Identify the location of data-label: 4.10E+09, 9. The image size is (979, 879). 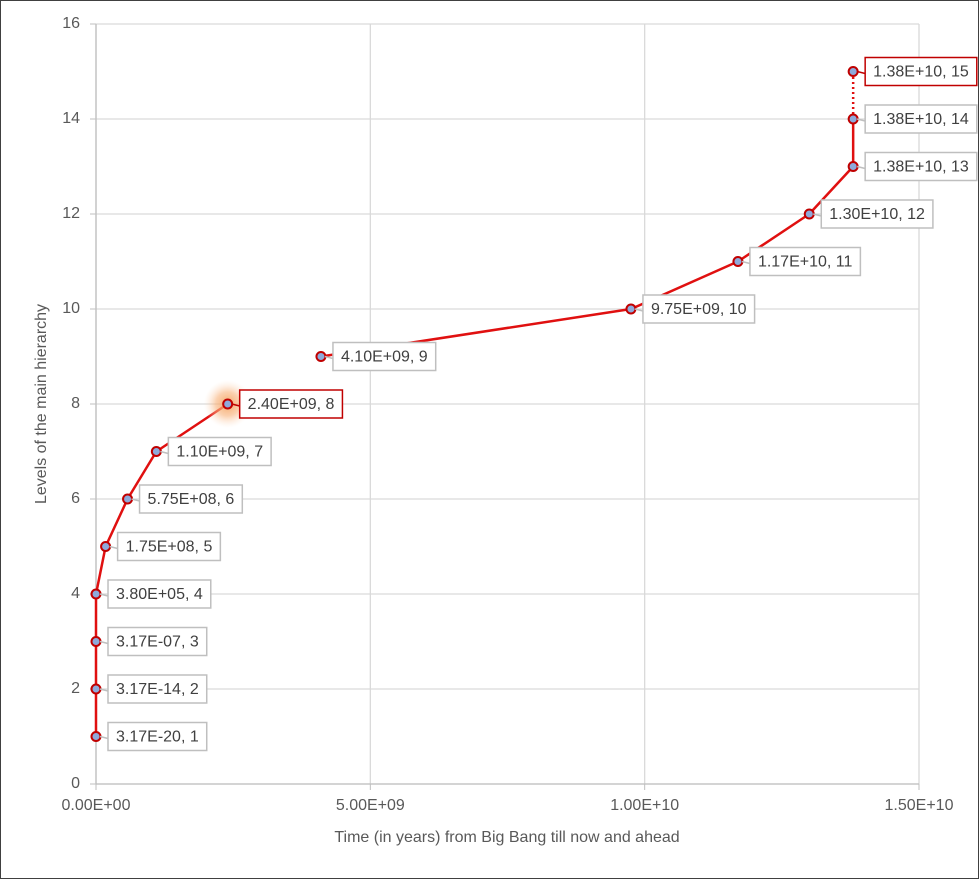
(384, 357).